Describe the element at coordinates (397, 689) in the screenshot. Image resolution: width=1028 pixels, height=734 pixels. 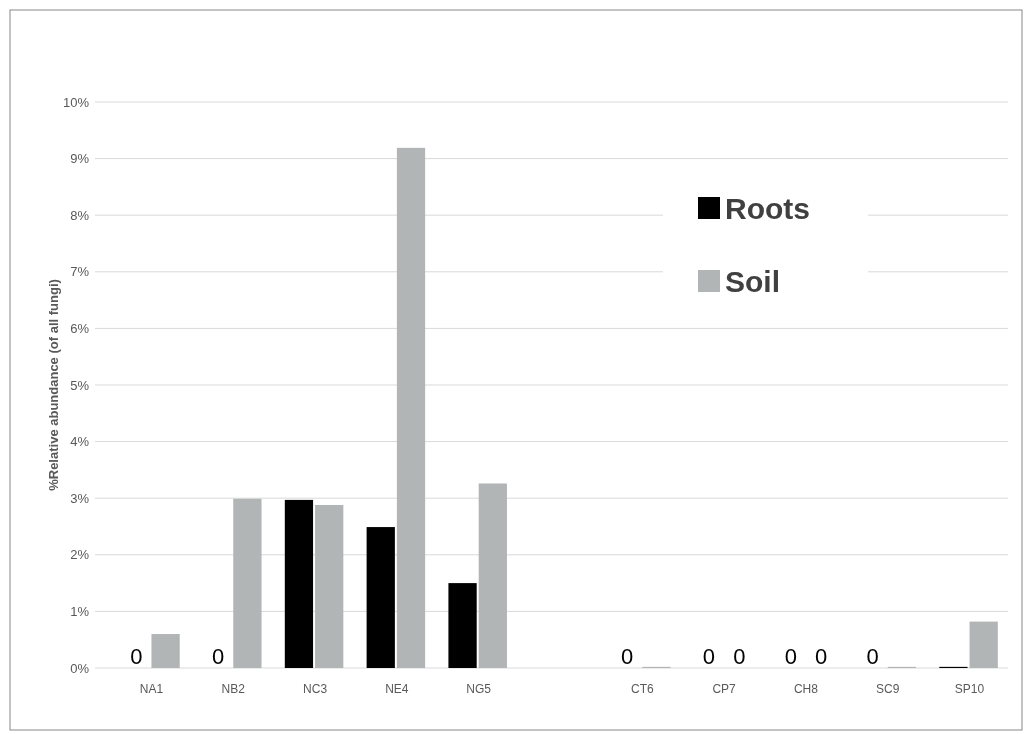
I see `x-tick-label: NE4` at that location.